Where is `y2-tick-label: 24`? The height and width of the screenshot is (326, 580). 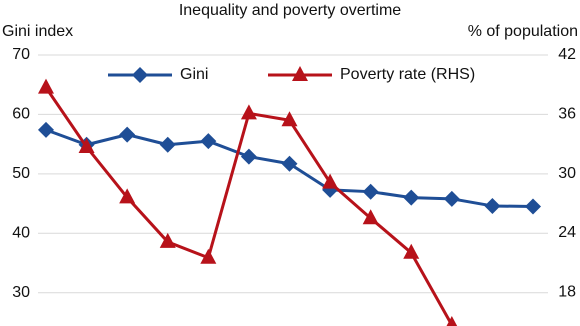
y2-tick-label: 24 is located at coordinates (567, 232).